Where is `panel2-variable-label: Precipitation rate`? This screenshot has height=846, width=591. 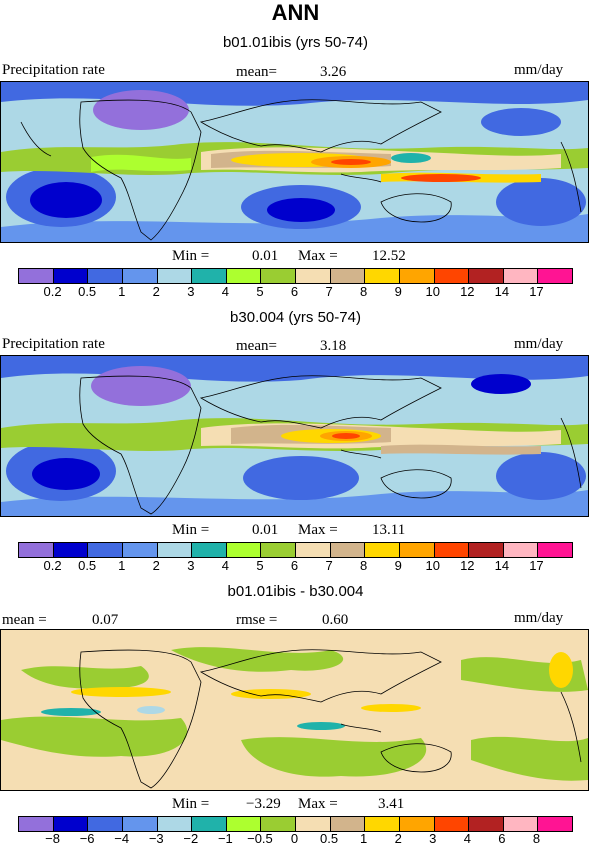
panel2-variable-label: Precipitation rate is located at coordinates (53, 344).